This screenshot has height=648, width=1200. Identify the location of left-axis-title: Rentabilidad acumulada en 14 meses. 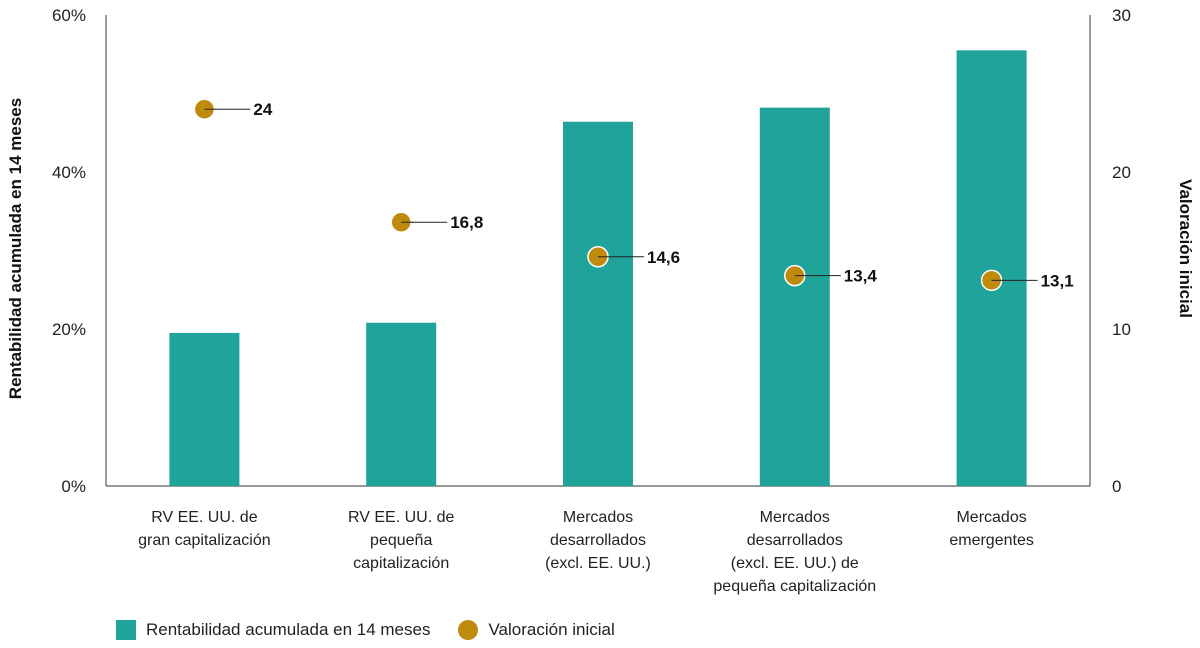
(15, 248).